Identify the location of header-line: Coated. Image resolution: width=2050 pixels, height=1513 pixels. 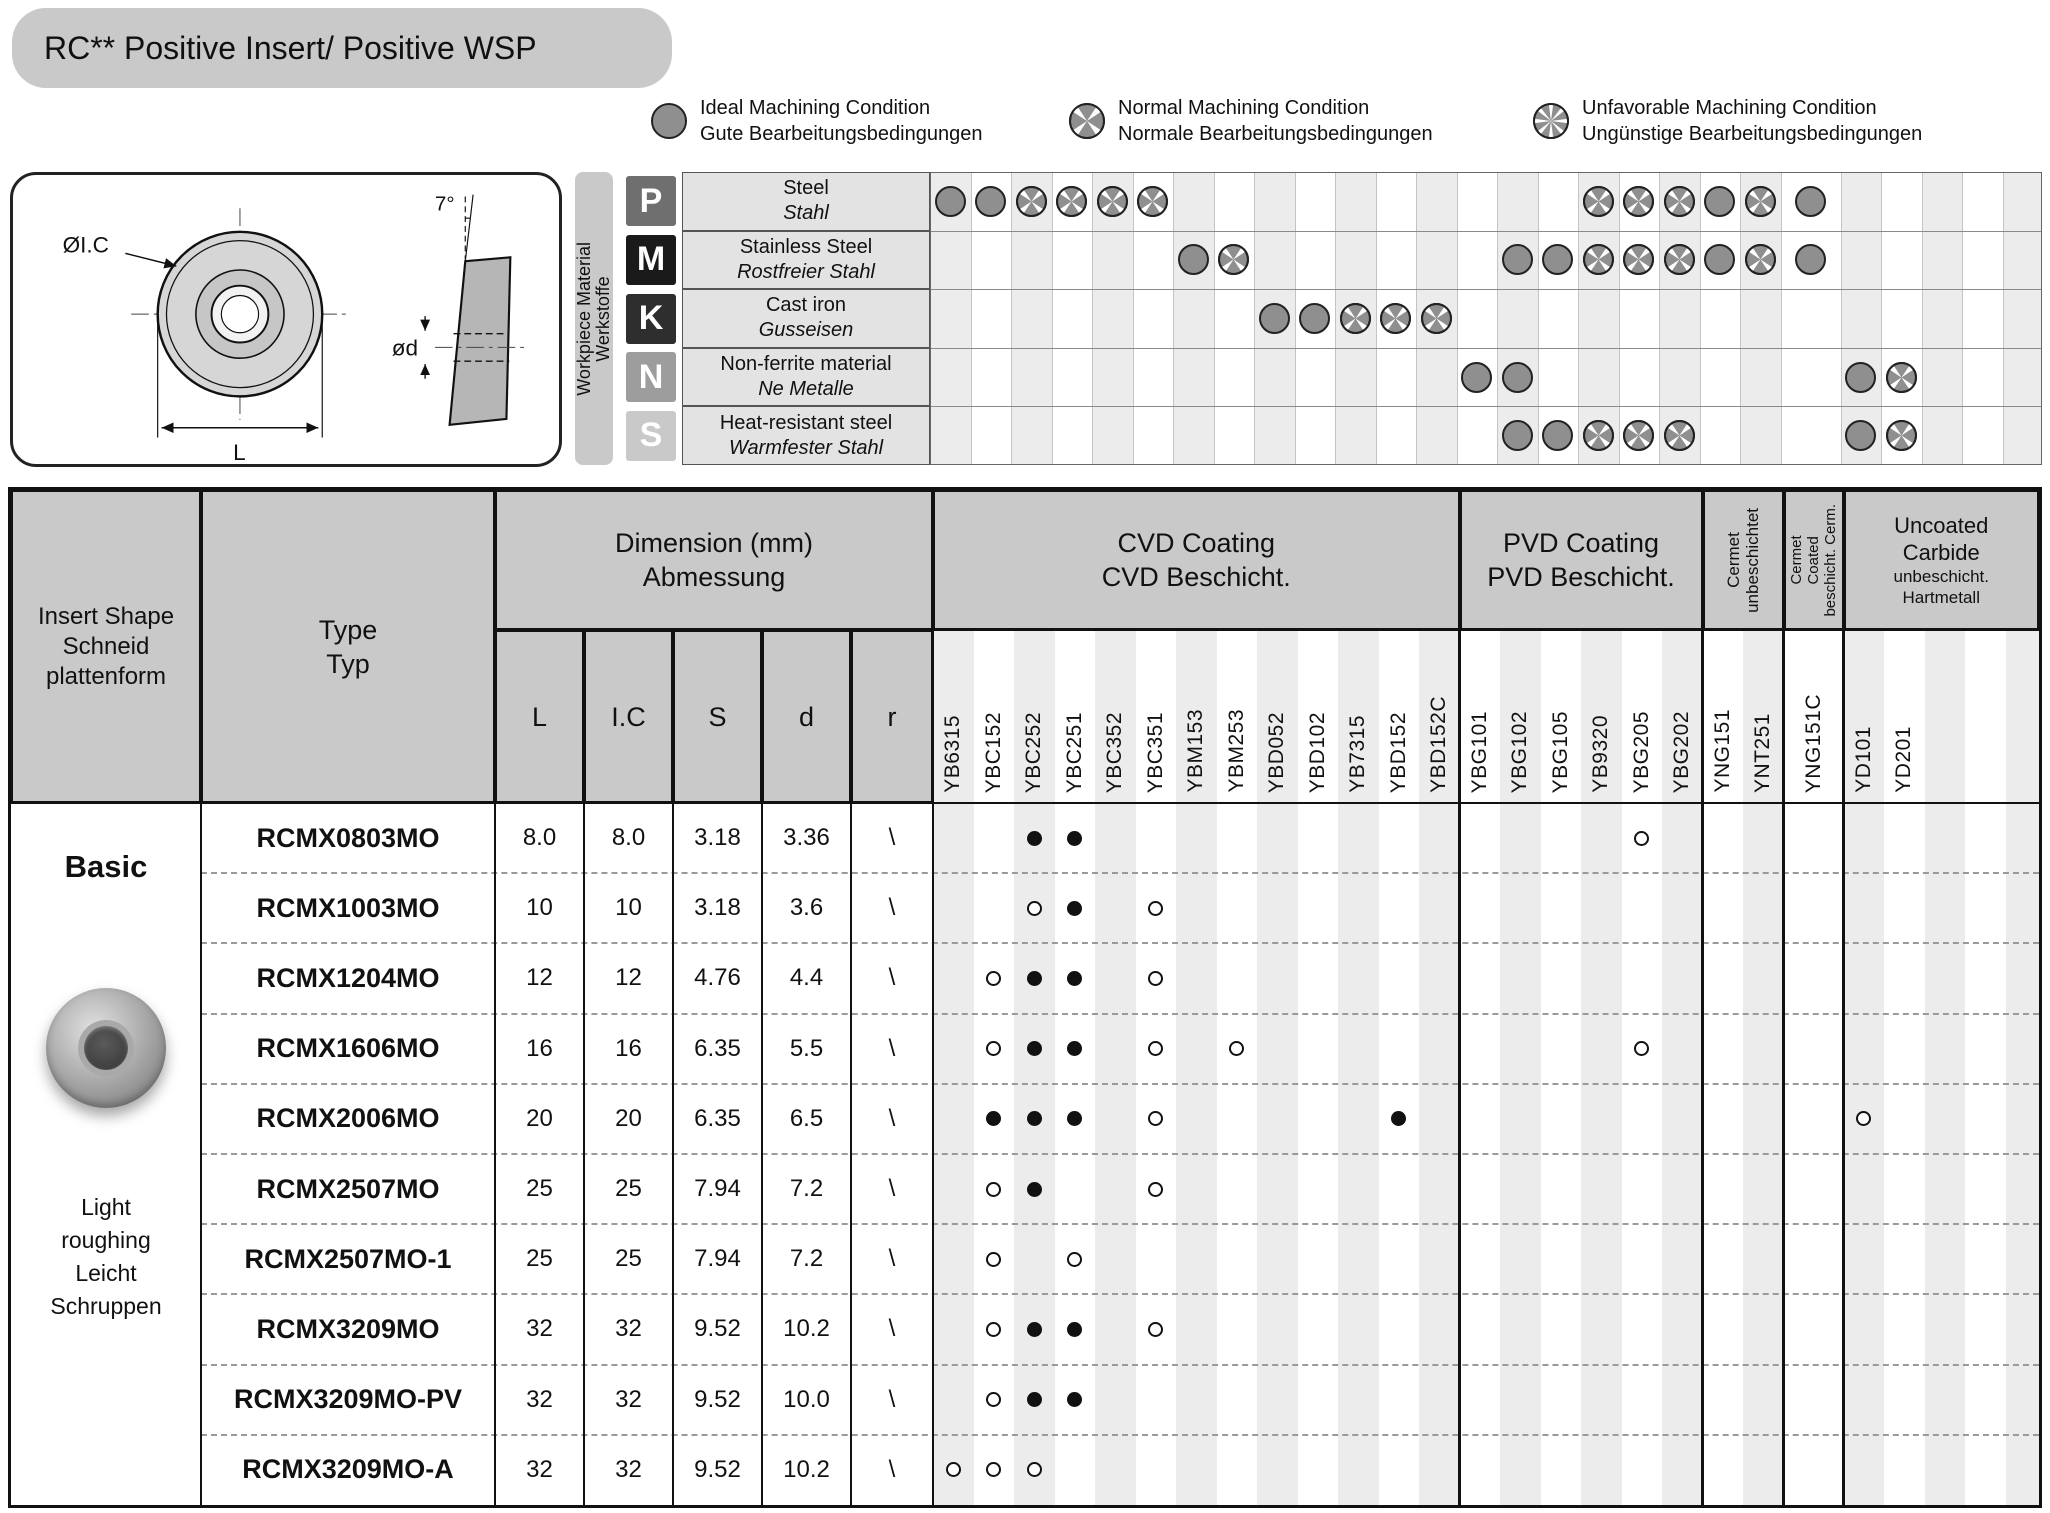
(1813, 560).